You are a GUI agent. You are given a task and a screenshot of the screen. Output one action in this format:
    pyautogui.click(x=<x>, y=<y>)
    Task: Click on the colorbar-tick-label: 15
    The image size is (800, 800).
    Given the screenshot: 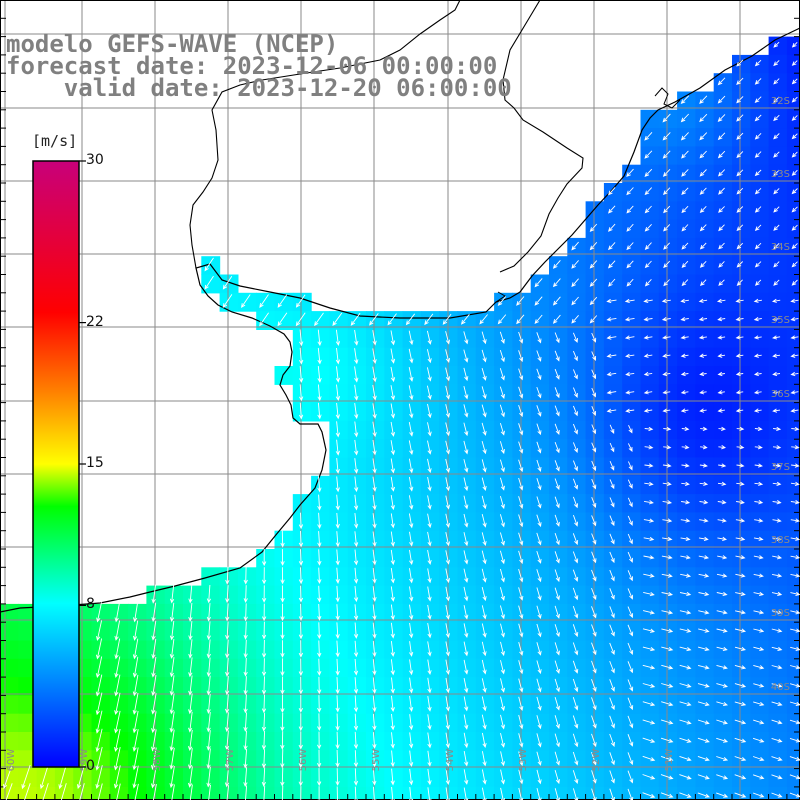 What is the action you would take?
    pyautogui.click(x=95, y=463)
    